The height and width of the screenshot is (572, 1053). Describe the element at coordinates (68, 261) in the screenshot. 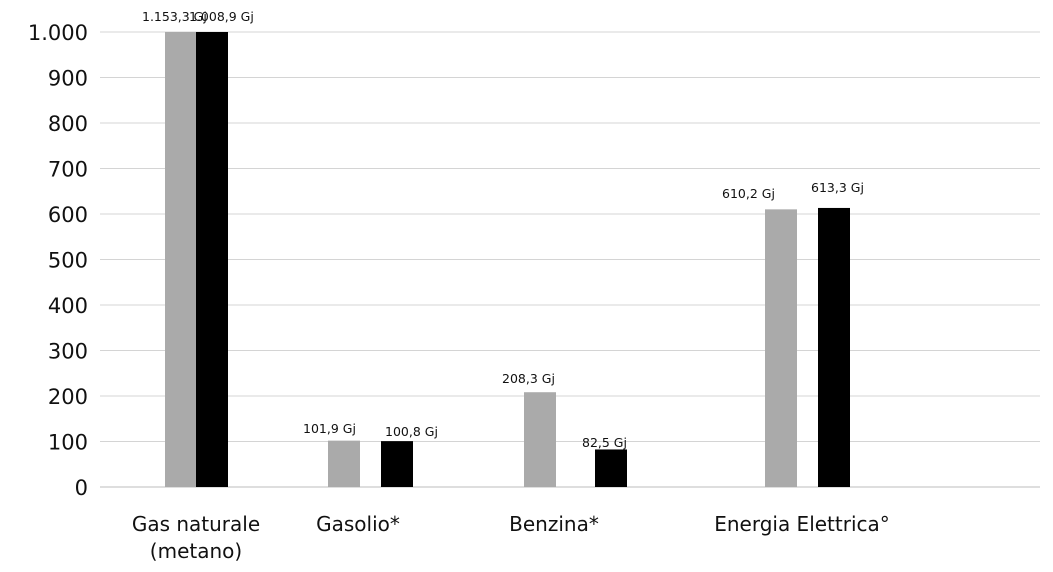

I see `y-tick-label: 500` at that location.